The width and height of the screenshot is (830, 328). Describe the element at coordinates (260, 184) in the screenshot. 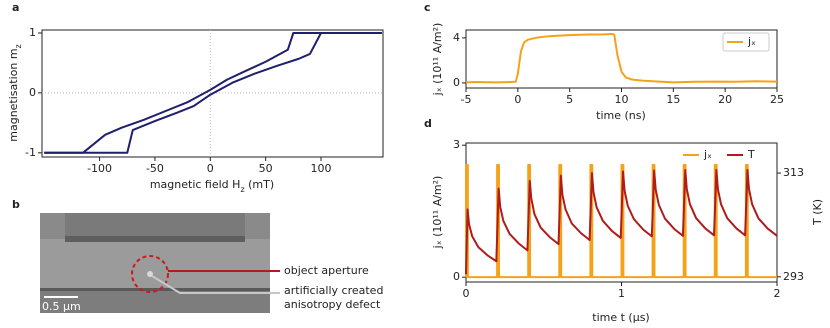

I see `x-axis-label-part: (mT)` at that location.